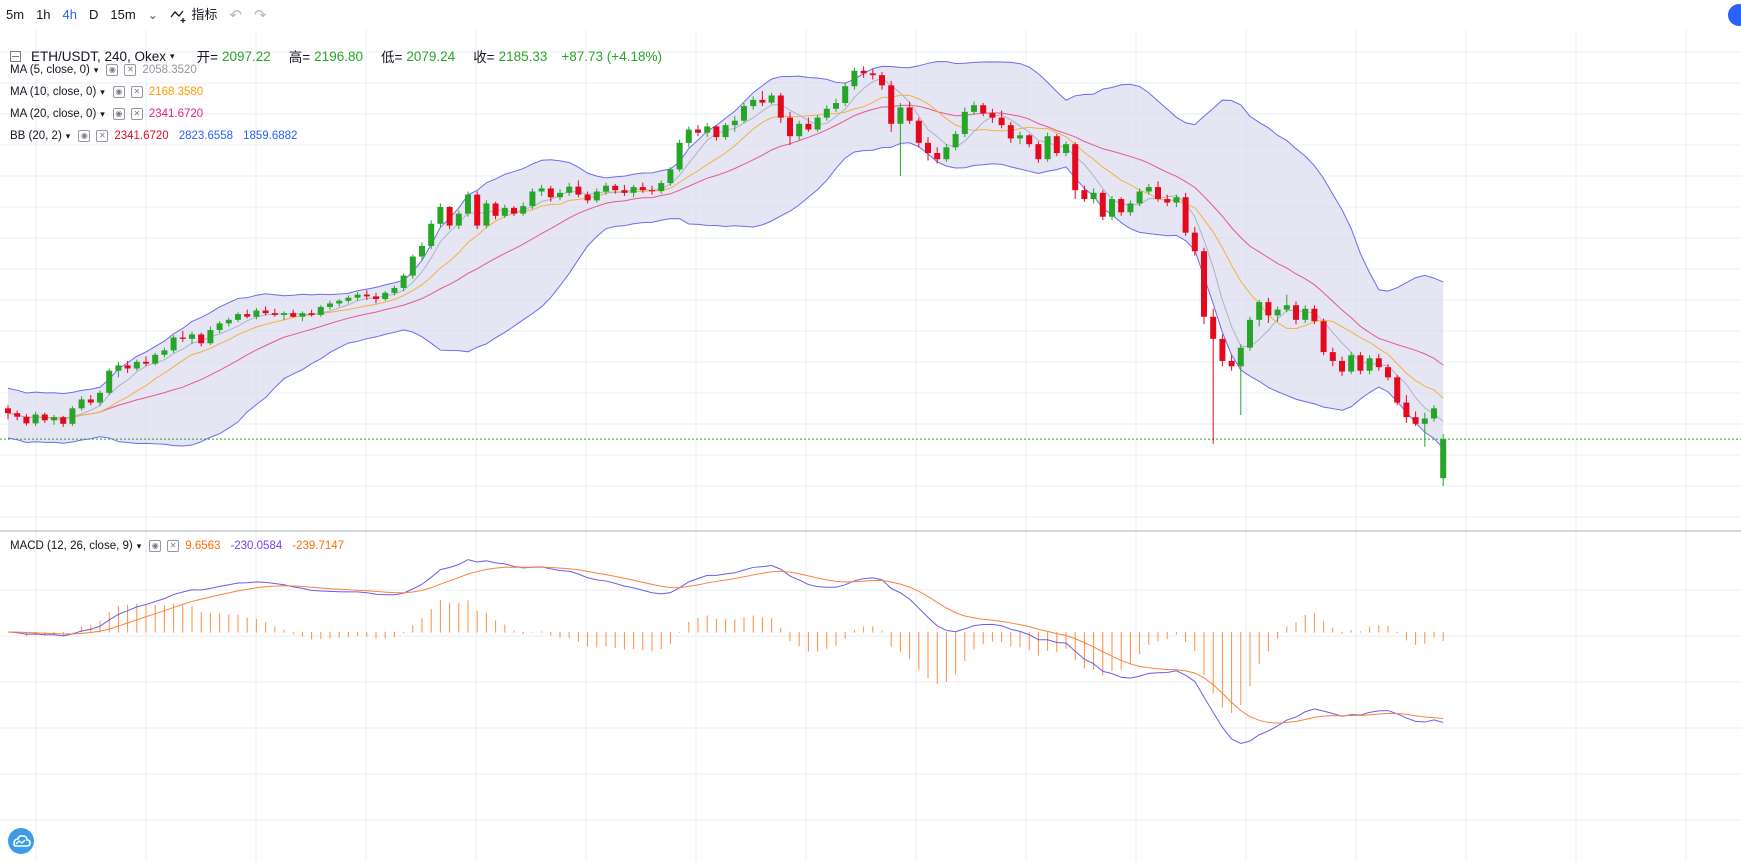 This screenshot has width=1741, height=861. What do you see at coordinates (235, 15) in the screenshot?
I see `undo-icon: ↶` at bounding box center [235, 15].